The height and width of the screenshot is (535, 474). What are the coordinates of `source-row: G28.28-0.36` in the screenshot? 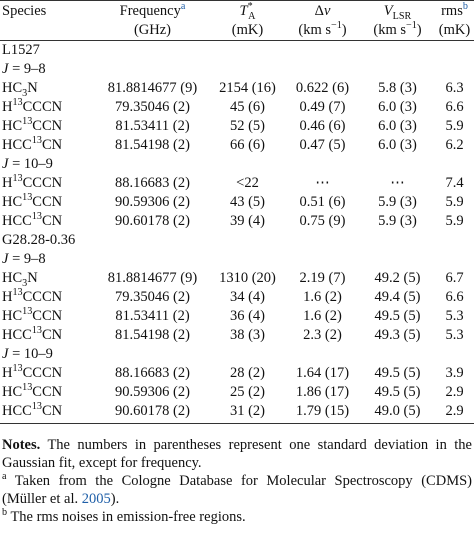 It's located at (237, 240).